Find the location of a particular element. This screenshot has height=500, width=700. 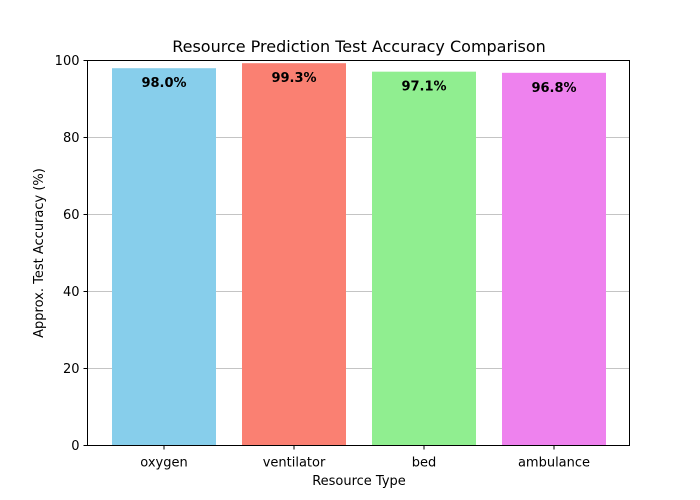

bar-ventilator is located at coordinates (294, 254).